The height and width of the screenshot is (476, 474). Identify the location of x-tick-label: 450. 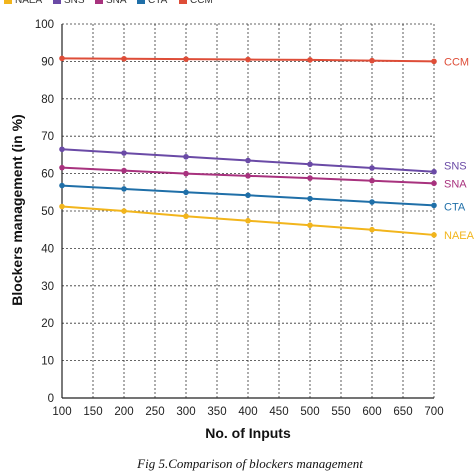
(278, 412).